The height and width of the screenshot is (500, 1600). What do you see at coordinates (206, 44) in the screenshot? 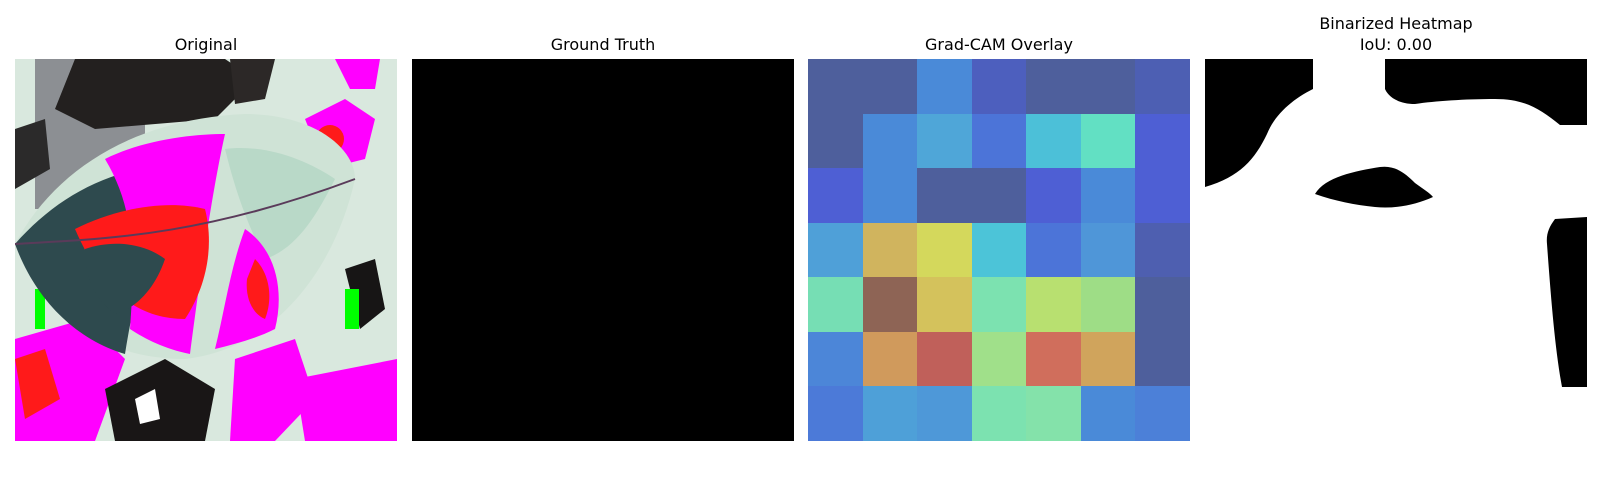
I see `panel-title-original: Original` at bounding box center [206, 44].